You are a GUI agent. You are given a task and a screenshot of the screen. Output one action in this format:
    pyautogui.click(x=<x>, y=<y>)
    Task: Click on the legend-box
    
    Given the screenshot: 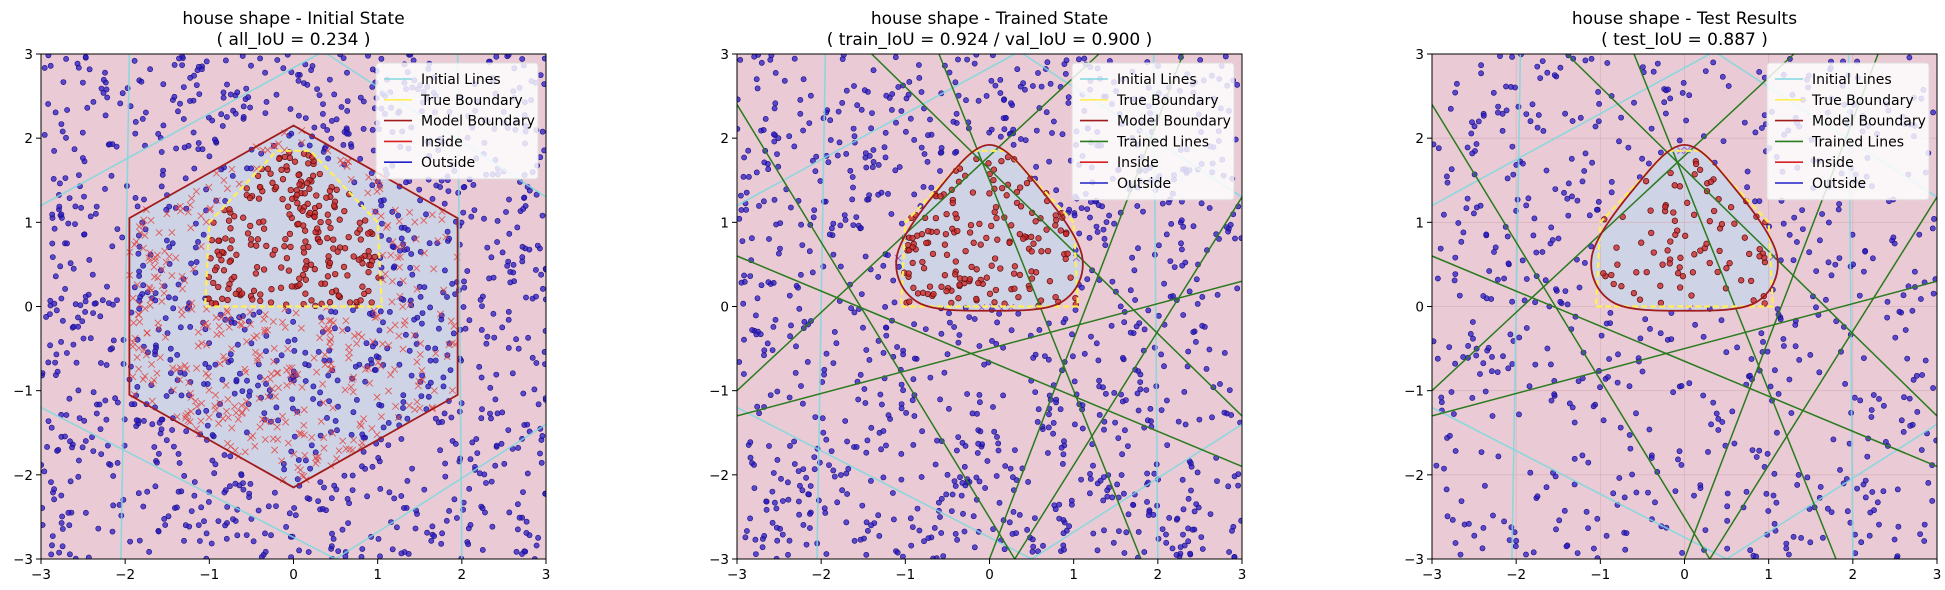 What is the action you would take?
    pyautogui.click(x=1848, y=131)
    